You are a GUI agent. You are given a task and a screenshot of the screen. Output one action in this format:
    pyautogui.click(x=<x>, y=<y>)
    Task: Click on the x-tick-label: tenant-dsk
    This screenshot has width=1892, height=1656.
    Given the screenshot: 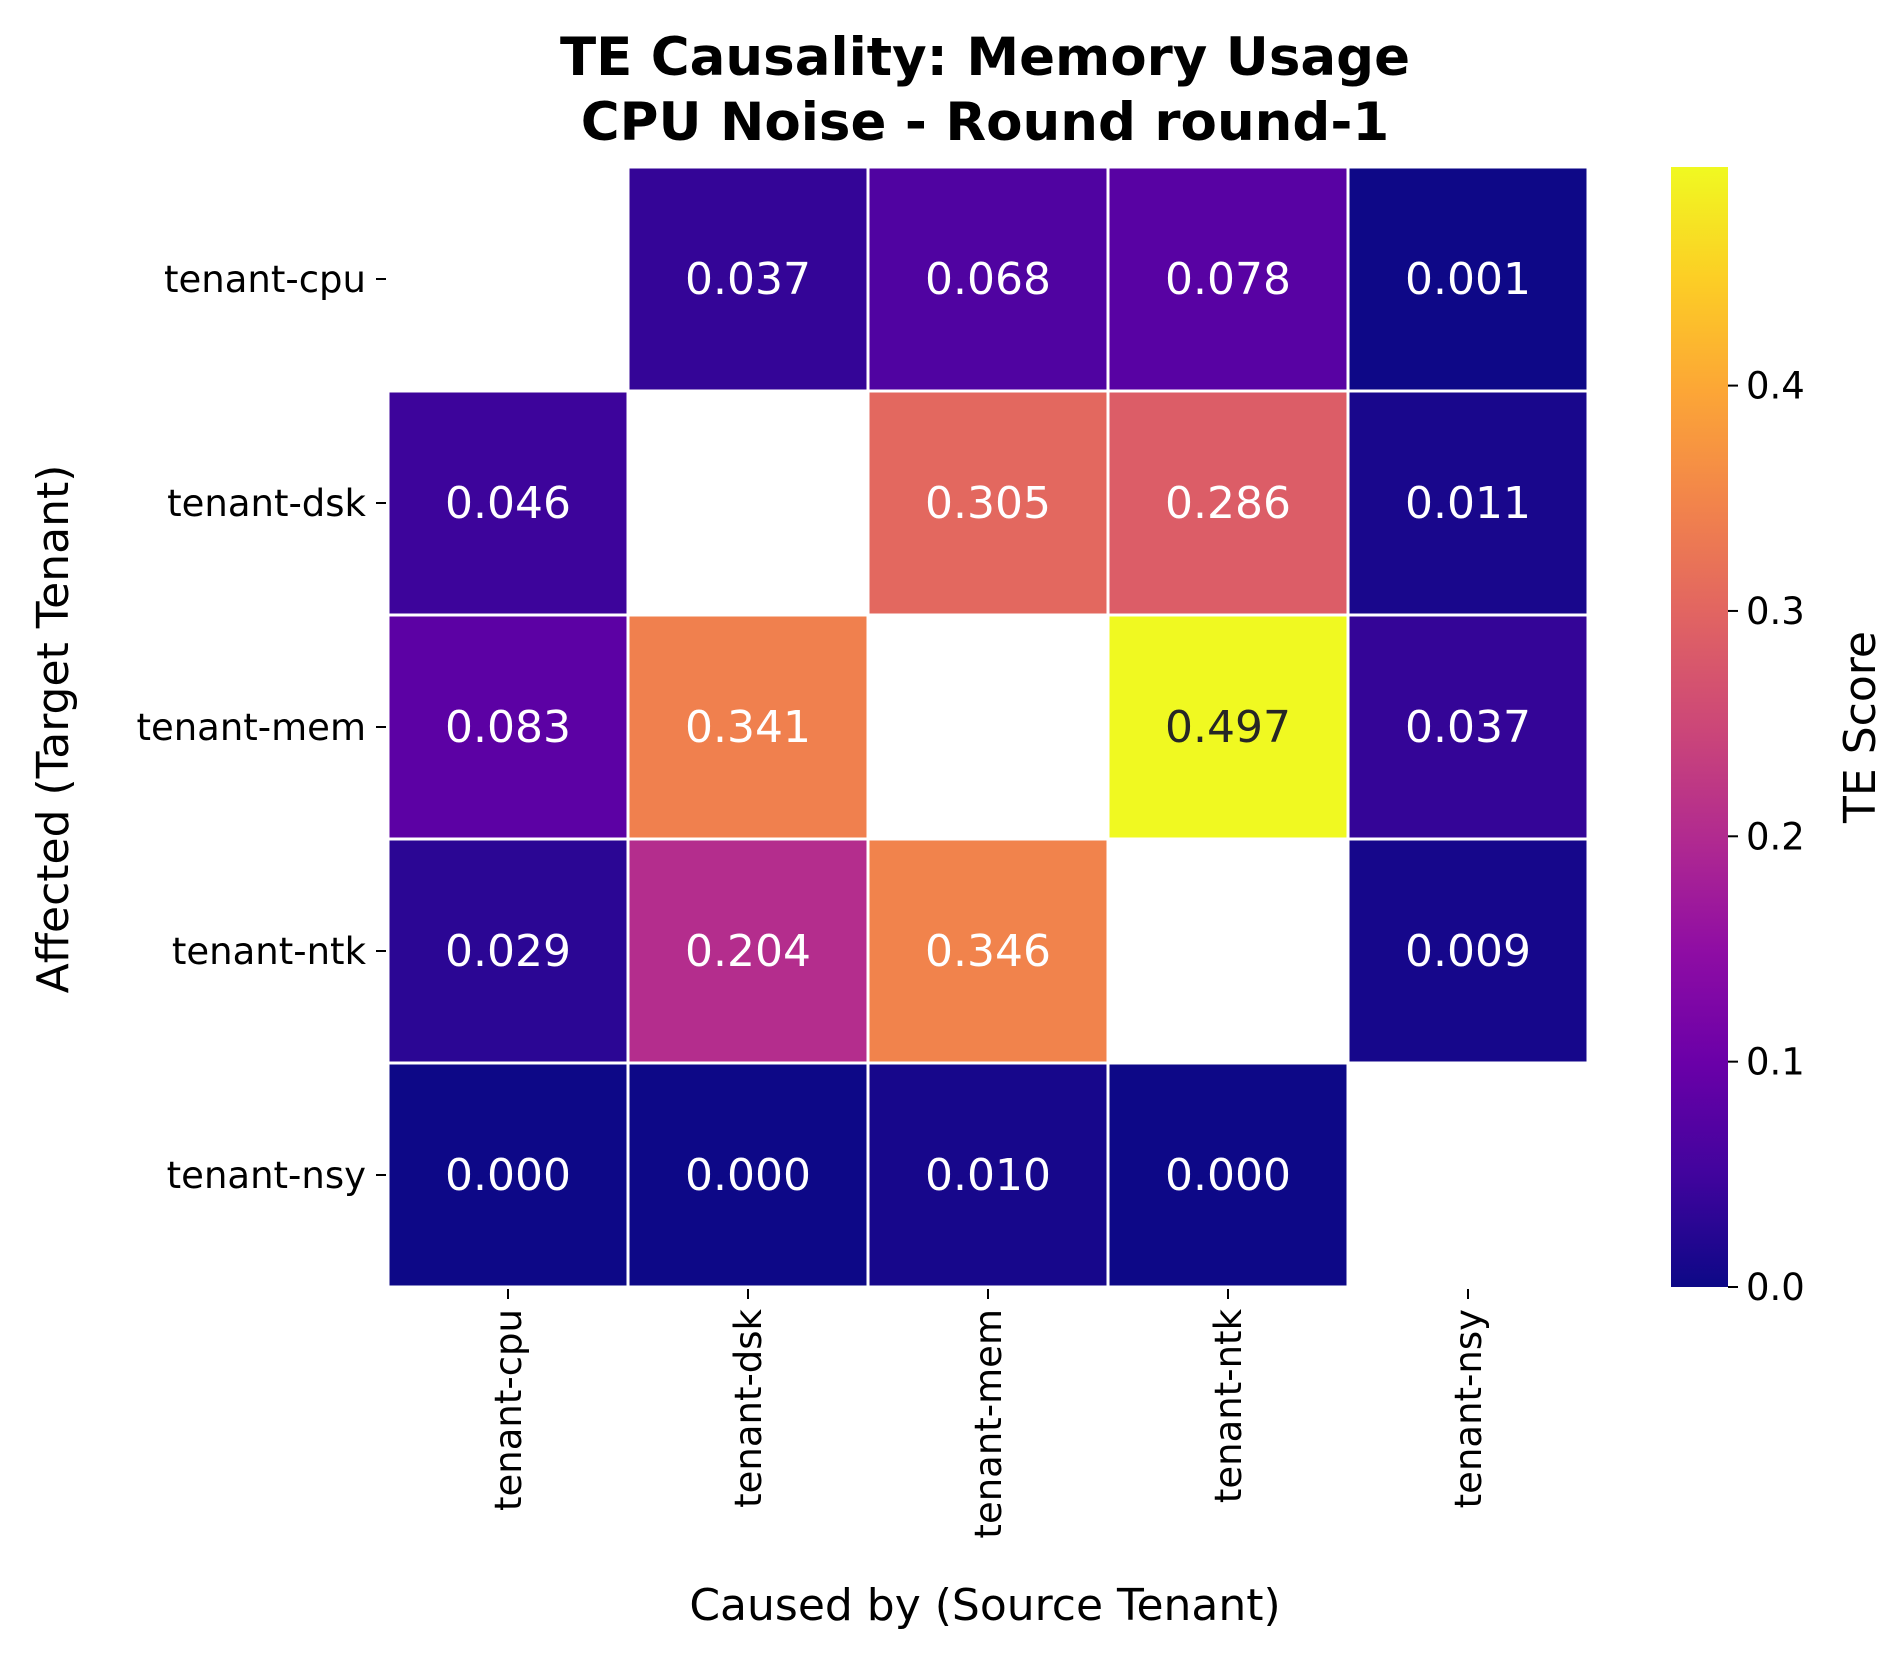 What is the action you would take?
    pyautogui.click(x=748, y=1407)
    